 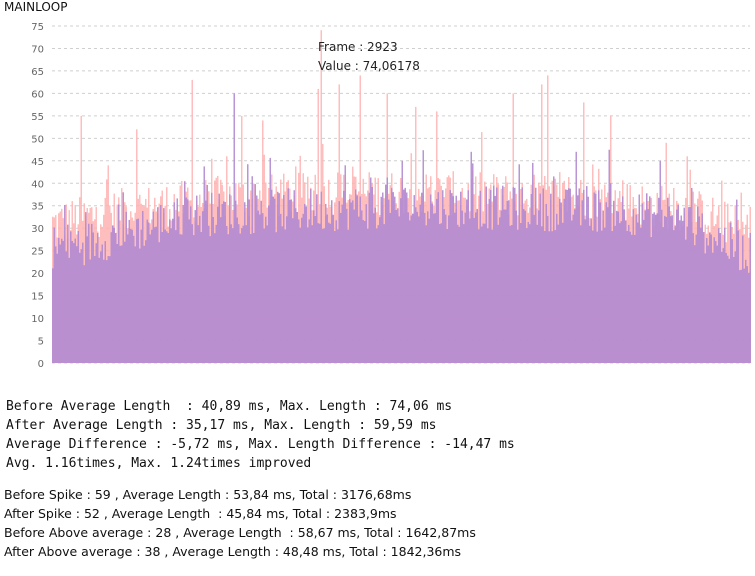 What do you see at coordinates (37, 94) in the screenshot?
I see `y-tick-label: 60` at bounding box center [37, 94].